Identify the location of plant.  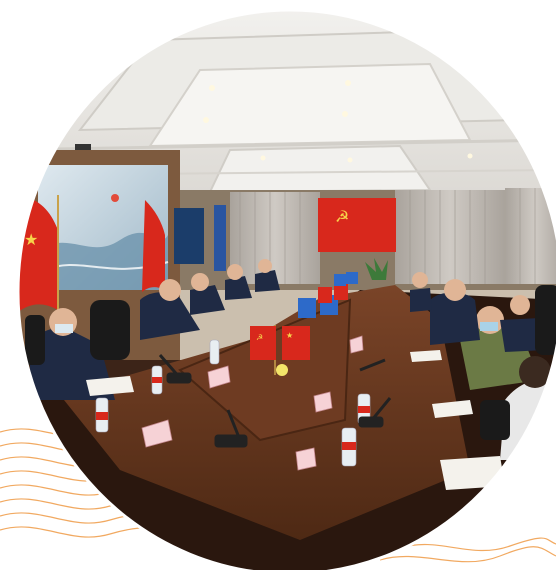
(376, 269).